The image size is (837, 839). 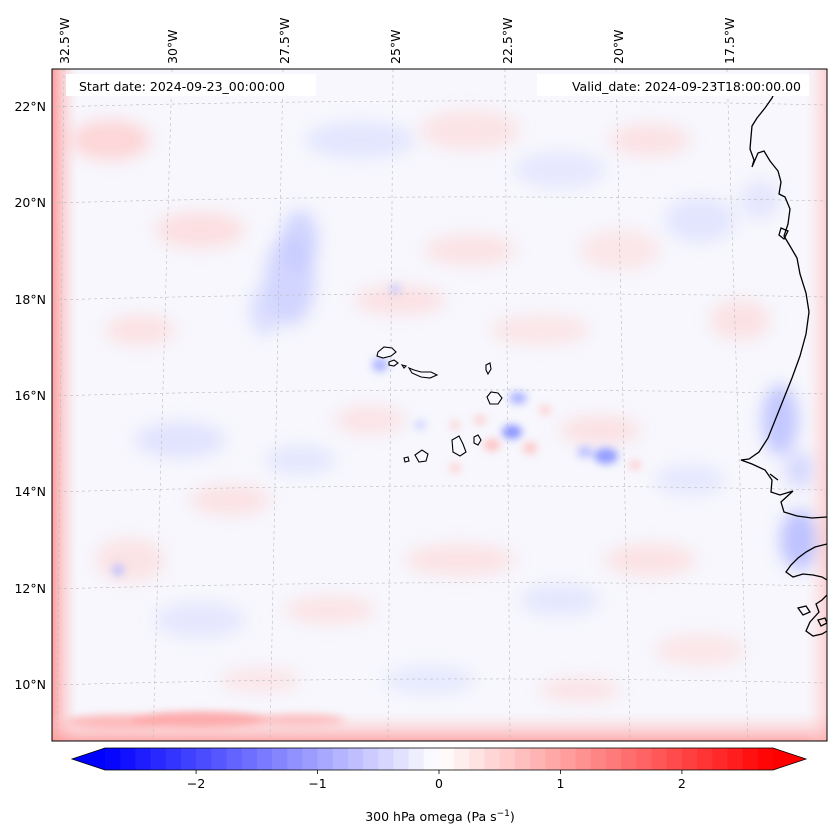 I want to click on colorbar-ticks: −2 −1 0 1 2, so click(x=436, y=780).